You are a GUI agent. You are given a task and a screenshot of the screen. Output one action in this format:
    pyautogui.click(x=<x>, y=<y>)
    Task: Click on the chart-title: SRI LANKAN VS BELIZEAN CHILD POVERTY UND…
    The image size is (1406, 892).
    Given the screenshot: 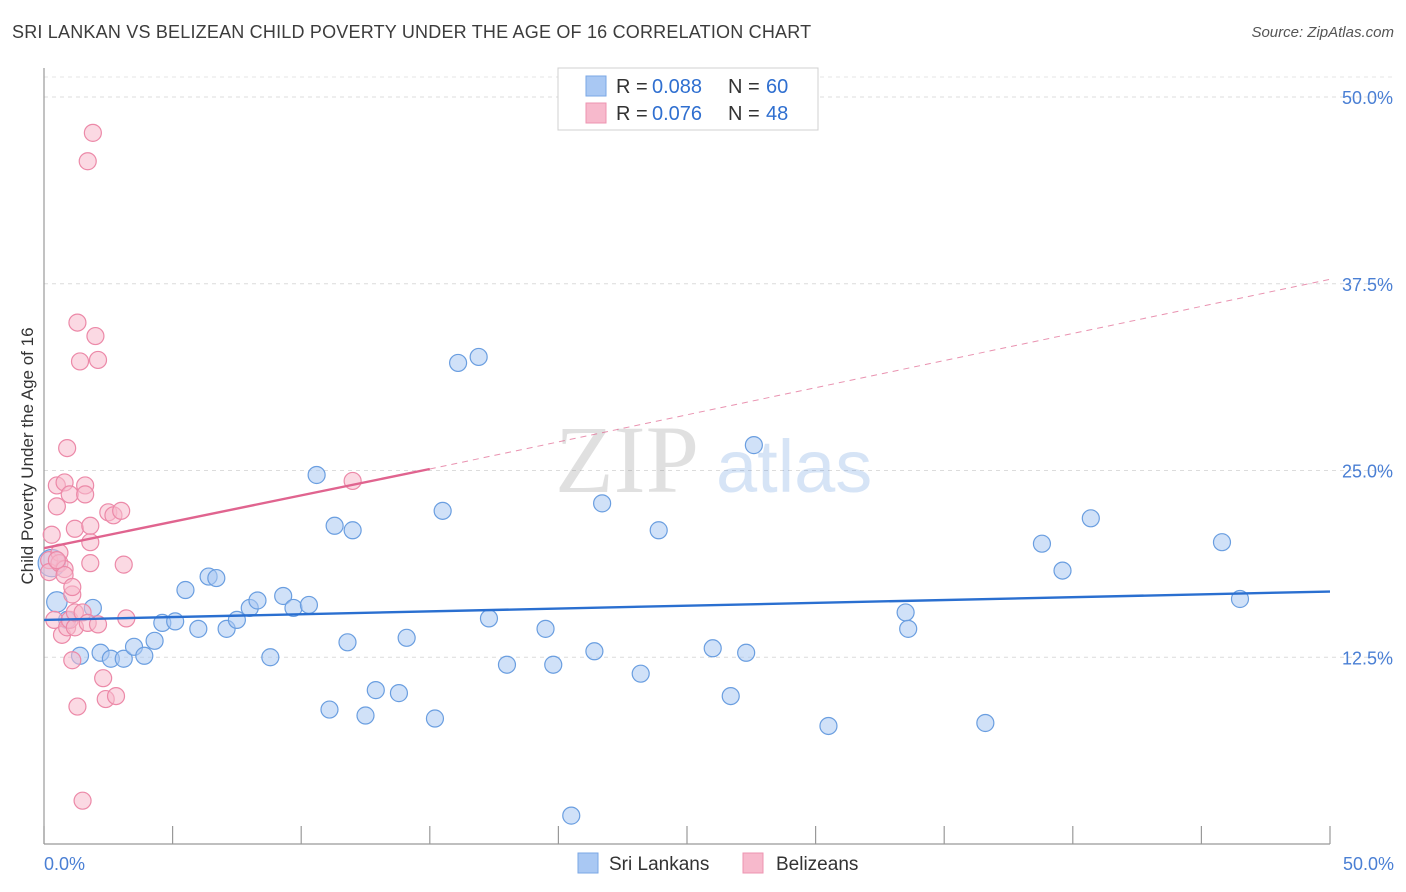 What is the action you would take?
    pyautogui.click(x=412, y=32)
    